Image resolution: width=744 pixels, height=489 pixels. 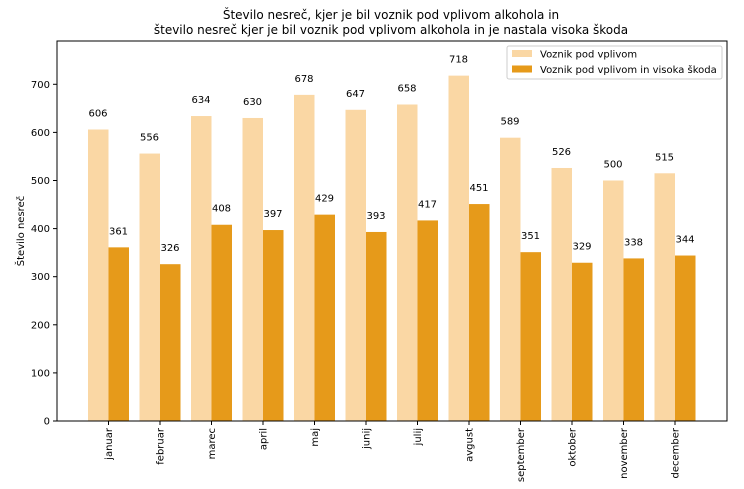 What do you see at coordinates (470, 445) in the screenshot?
I see `x-tick-label-avgust: avgust` at bounding box center [470, 445].